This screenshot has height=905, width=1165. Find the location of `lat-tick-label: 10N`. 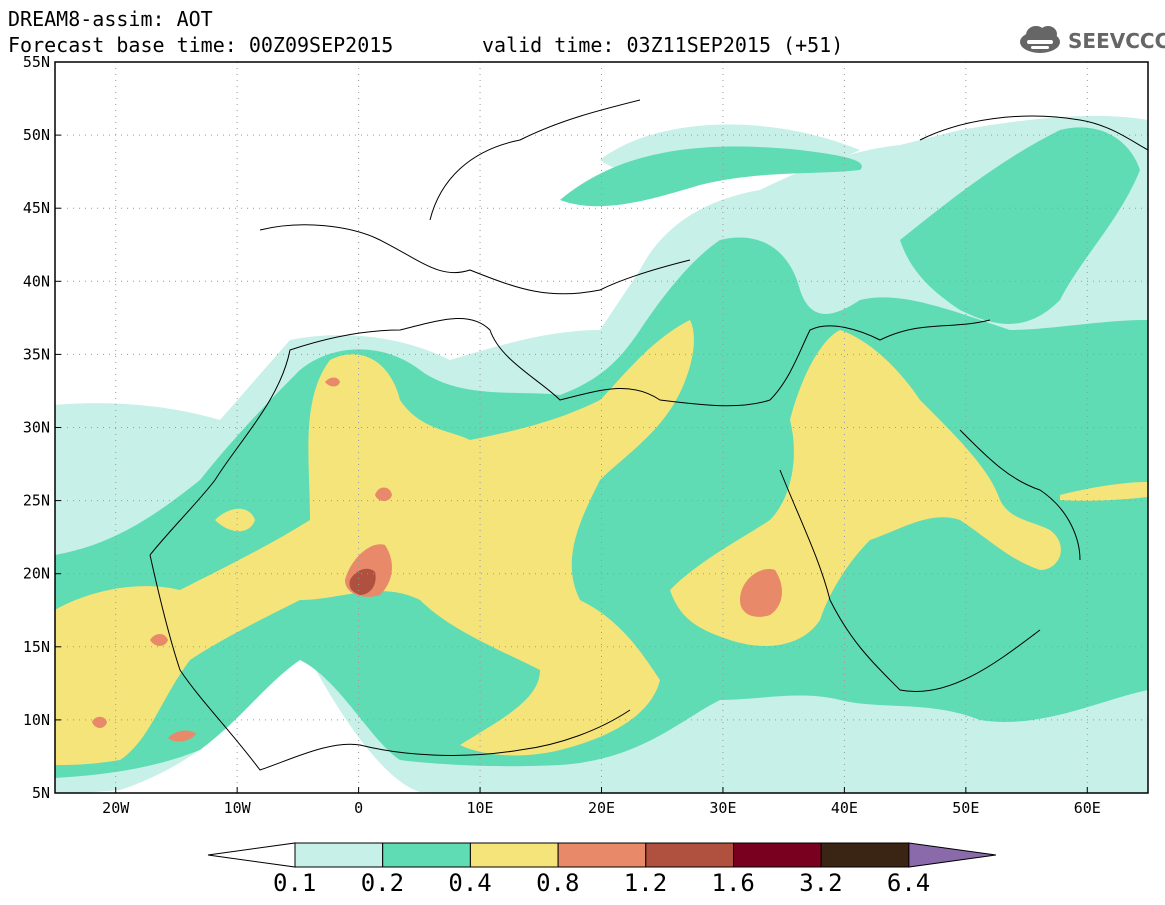

lat-tick-label: 10N is located at coordinates (36, 720).